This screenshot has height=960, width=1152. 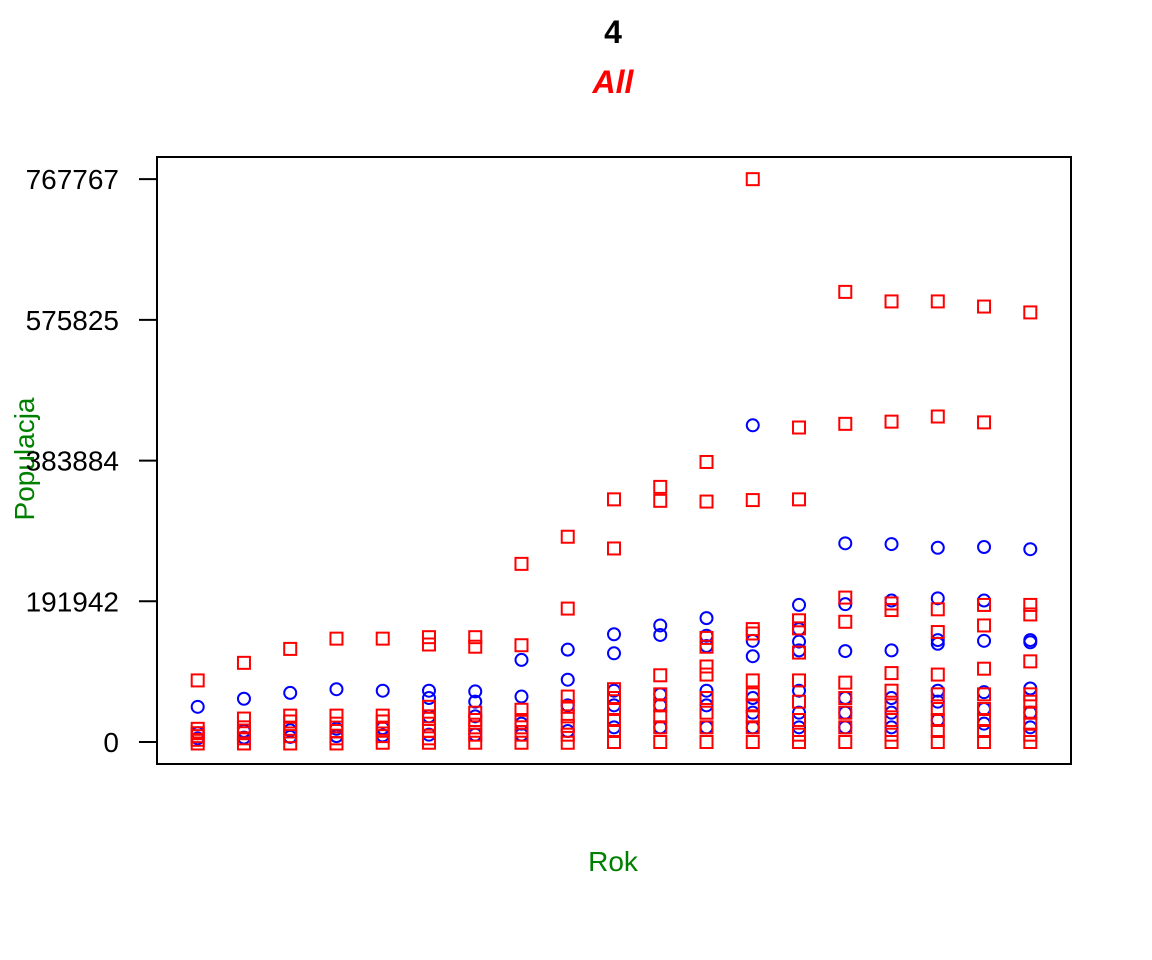 I want to click on chart-title: 4, so click(x=613, y=32).